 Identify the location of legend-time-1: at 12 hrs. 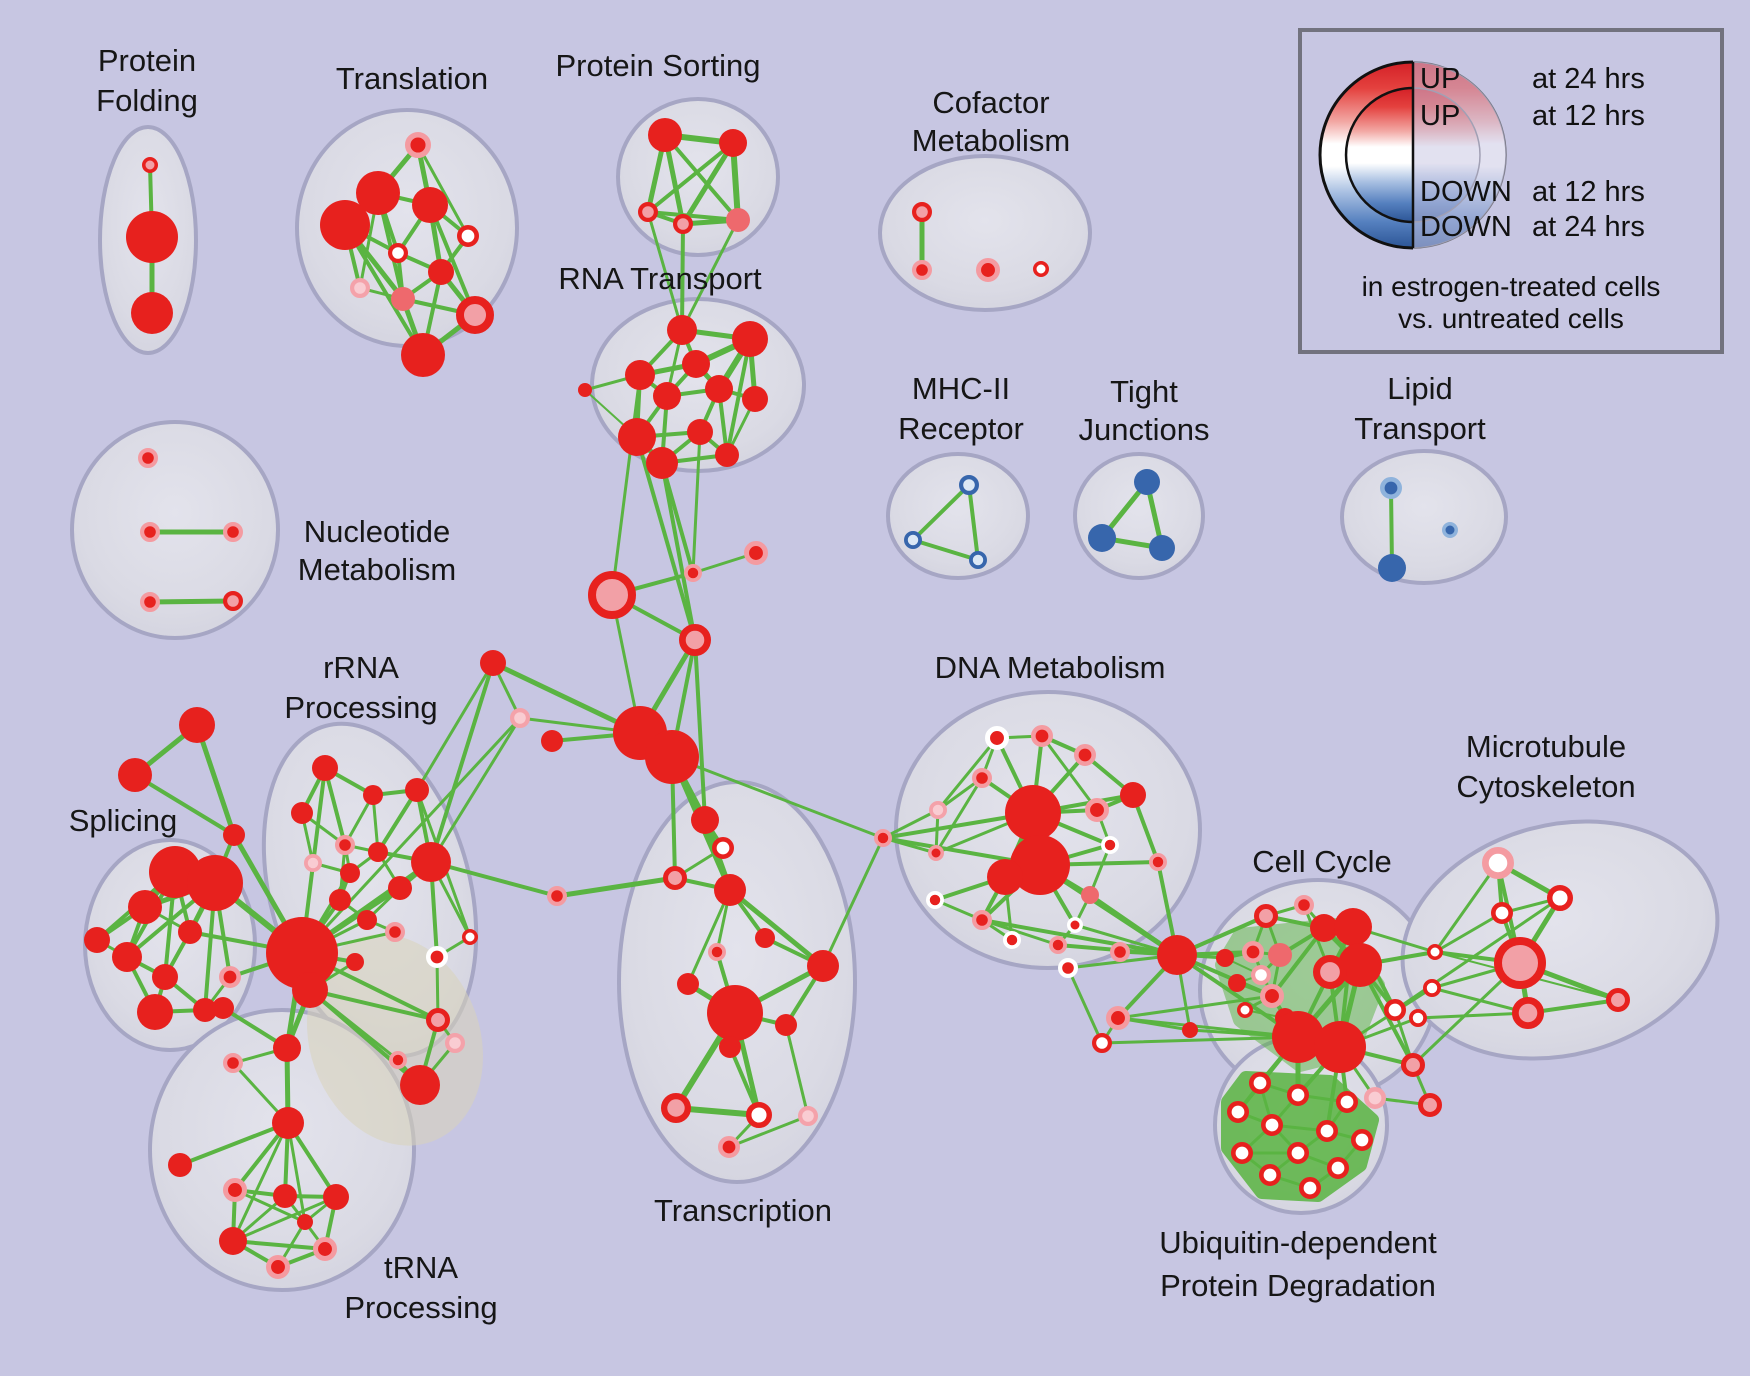
(1588, 116).